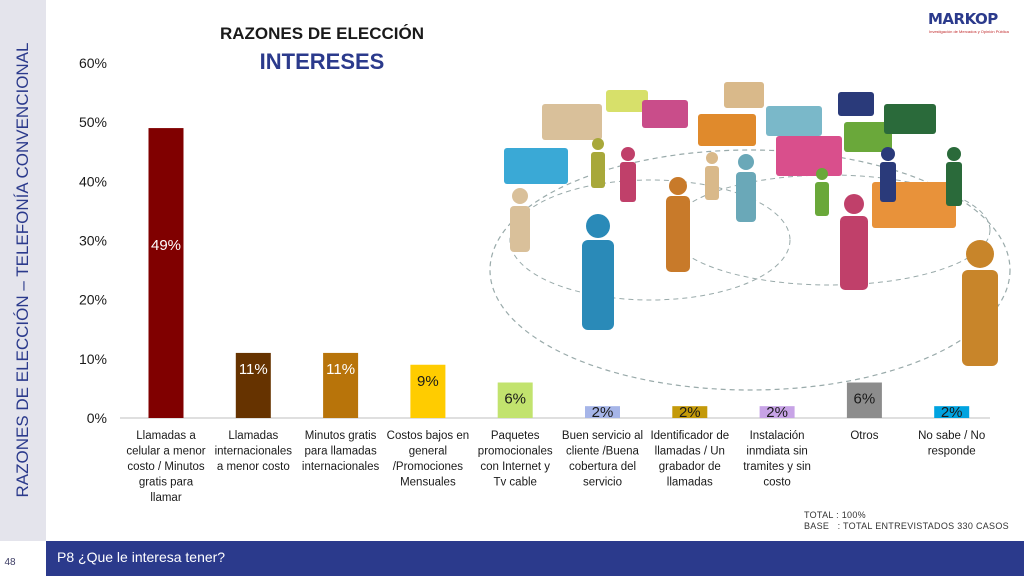 The height and width of the screenshot is (576, 1024). Describe the element at coordinates (97, 418) in the screenshot. I see `y-tick-label: 0%` at that location.